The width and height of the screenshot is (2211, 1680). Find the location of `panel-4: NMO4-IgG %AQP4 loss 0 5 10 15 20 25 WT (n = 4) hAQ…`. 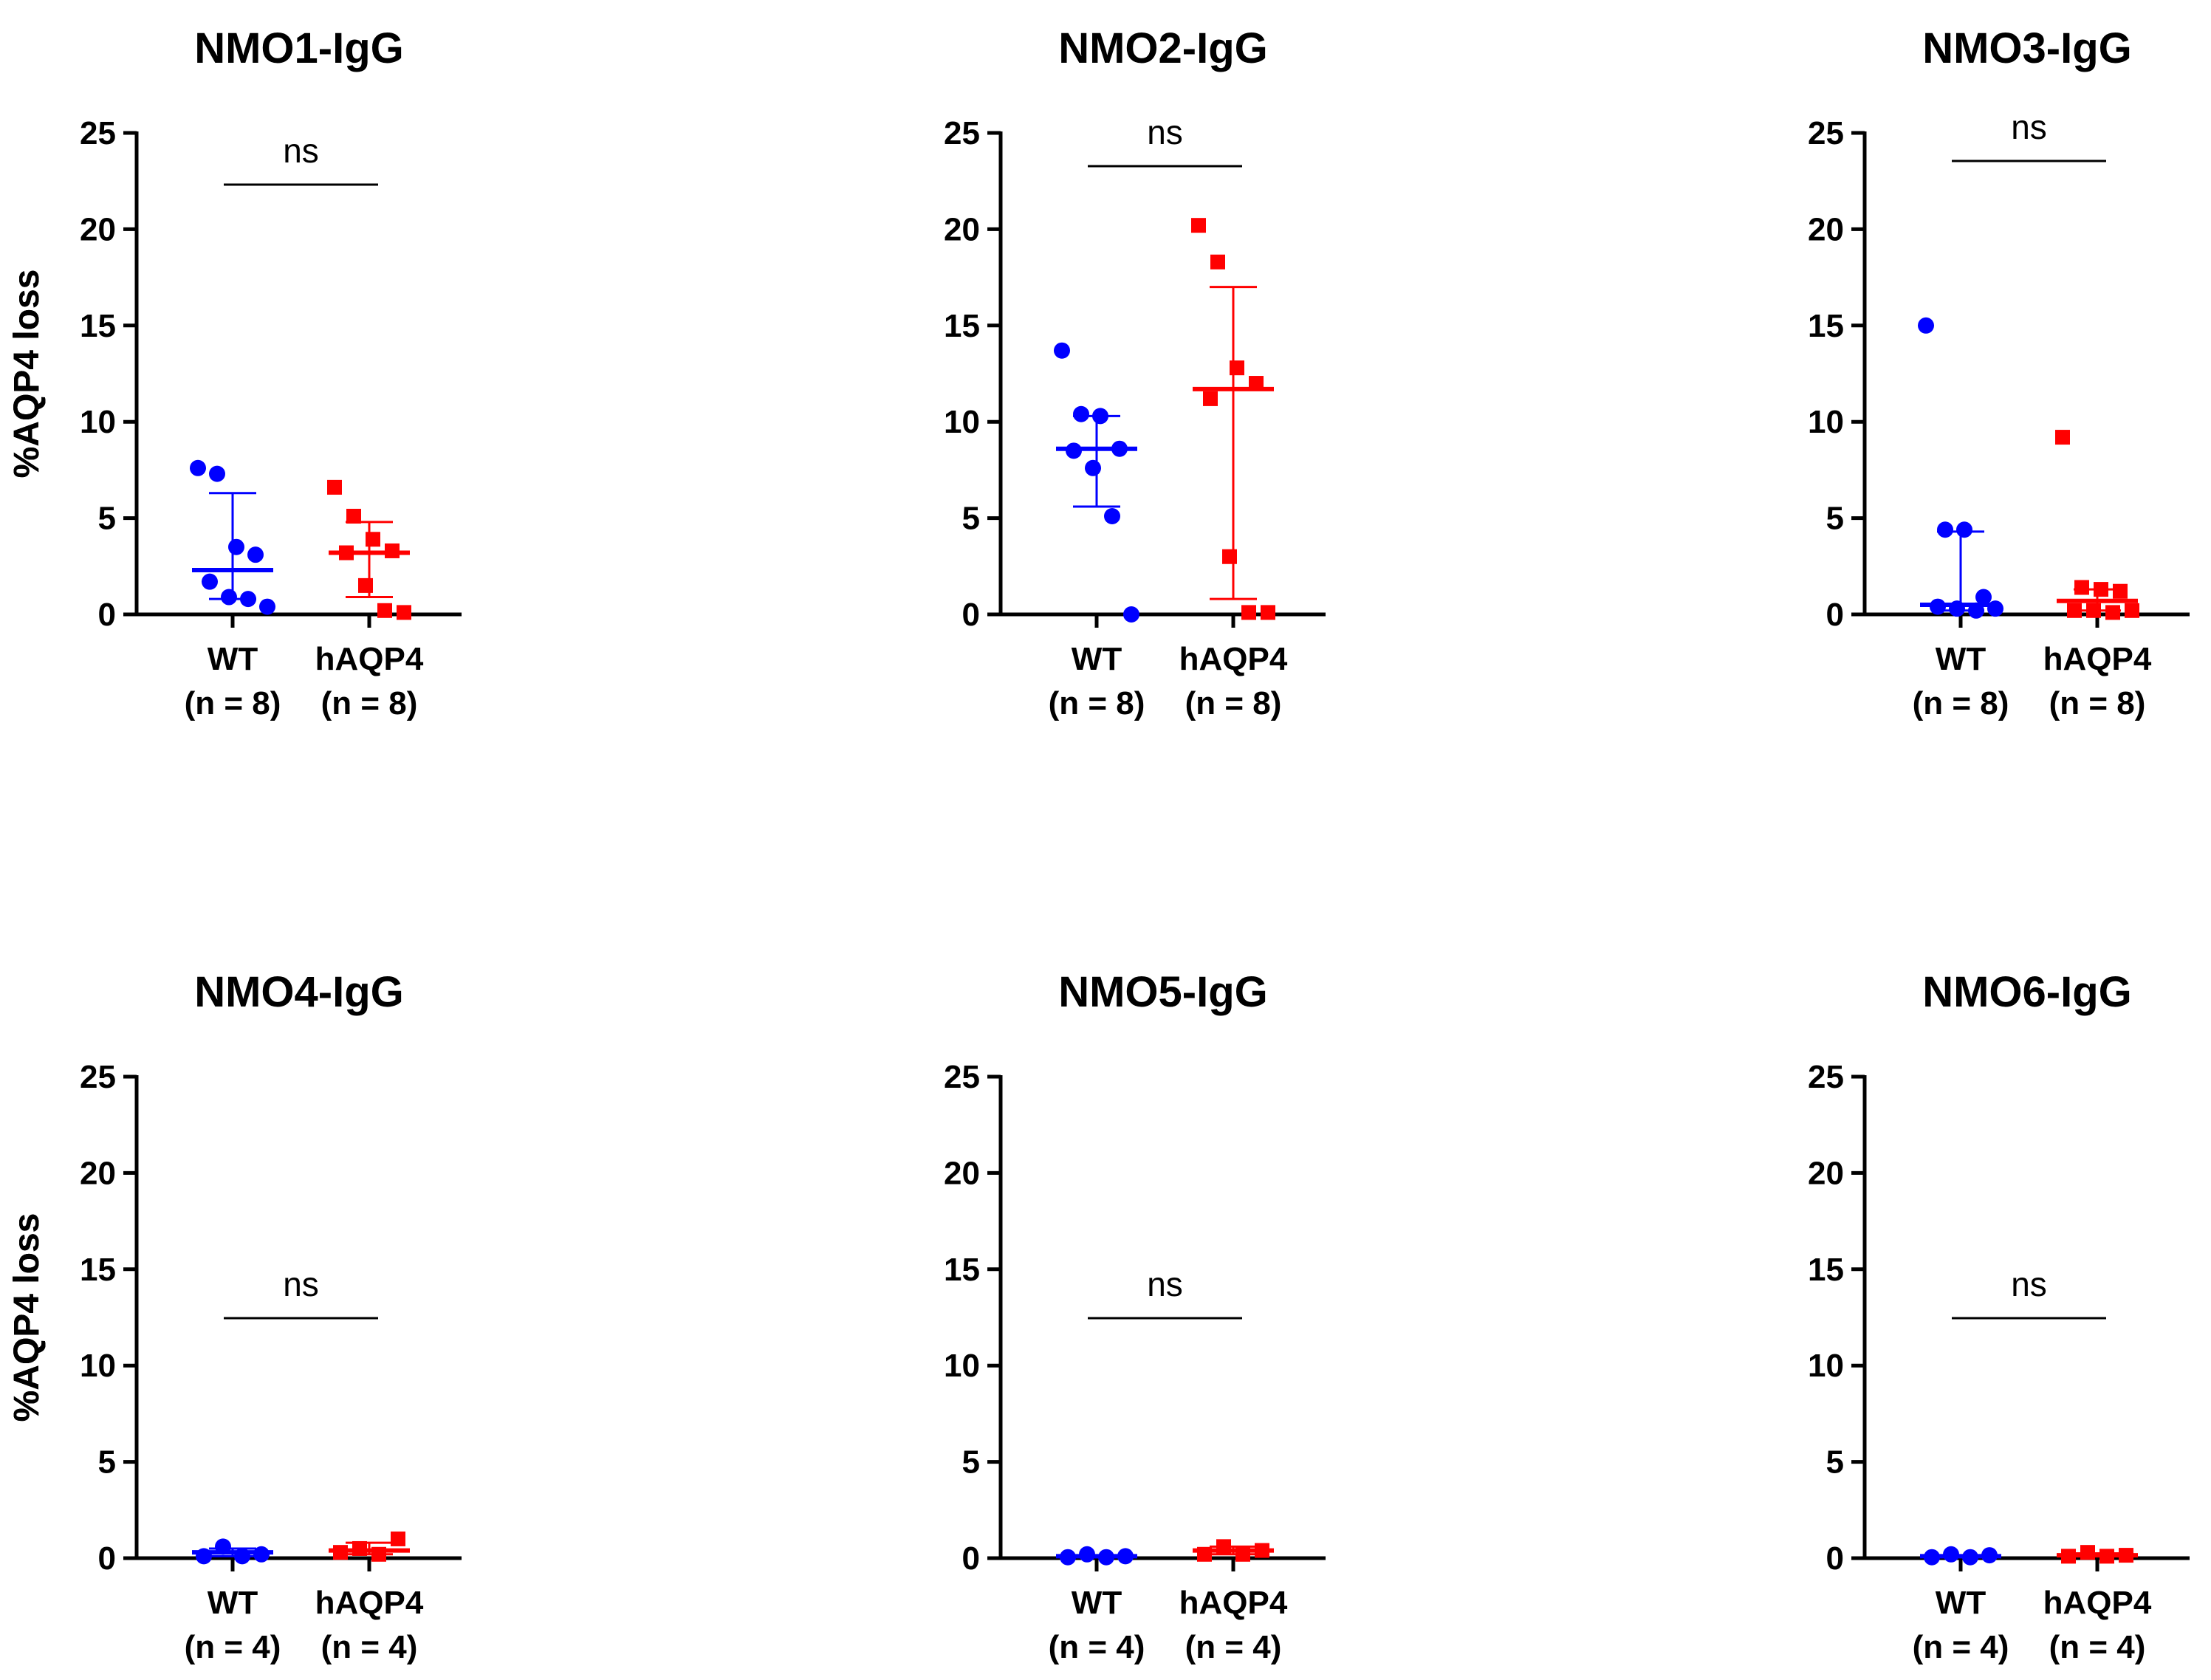

panel-4: NMO4-IgG %AQP4 loss 0 5 10 15 20 25 WT (n = 4) hAQ… is located at coordinates (235, 1317).